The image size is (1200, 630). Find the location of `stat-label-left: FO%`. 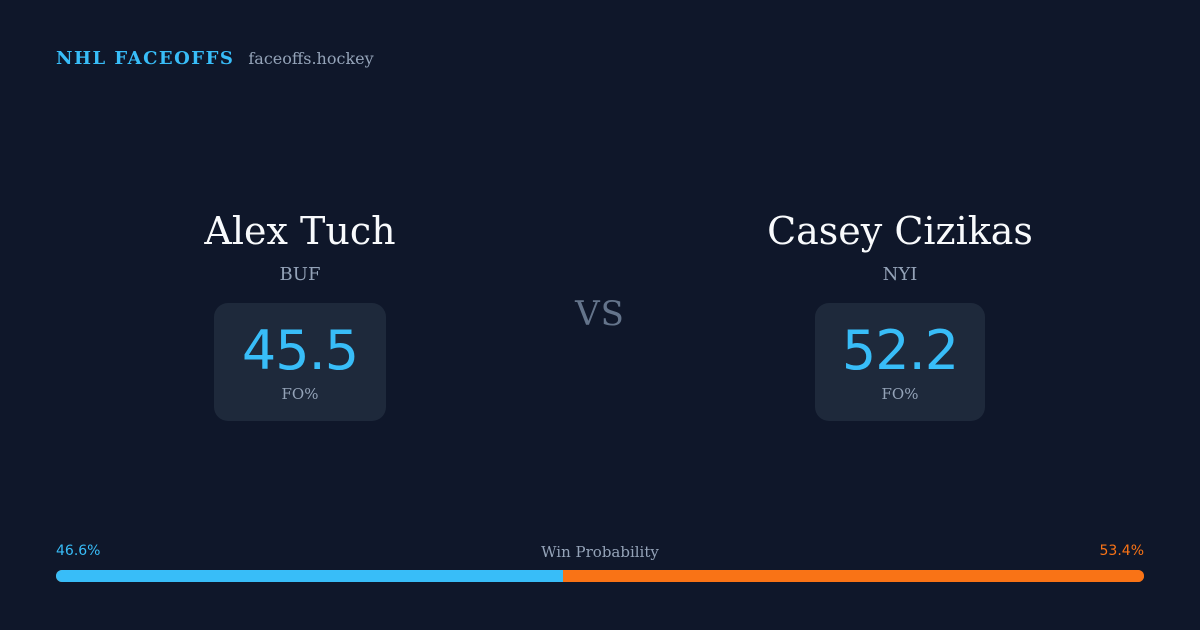

stat-label-left: FO% is located at coordinates (300, 394).